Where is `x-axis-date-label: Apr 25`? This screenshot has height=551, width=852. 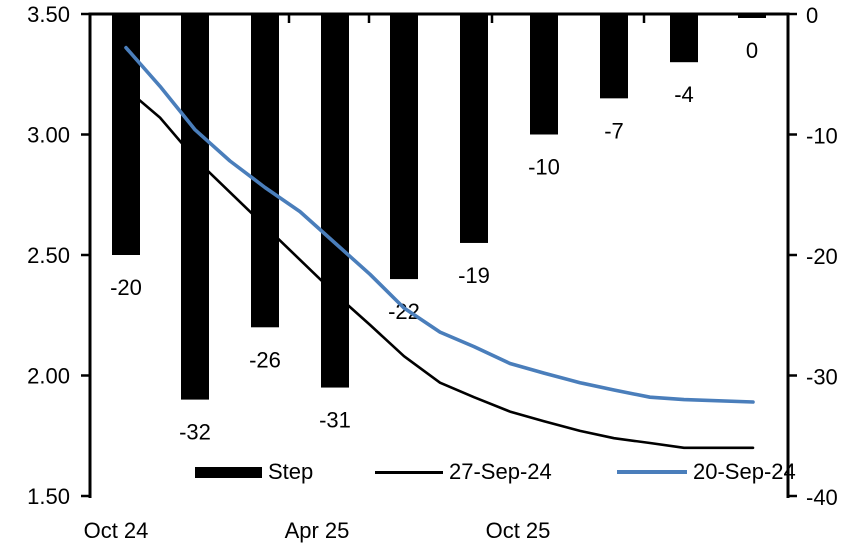
x-axis-date-label: Apr 25 is located at coordinates (317, 530).